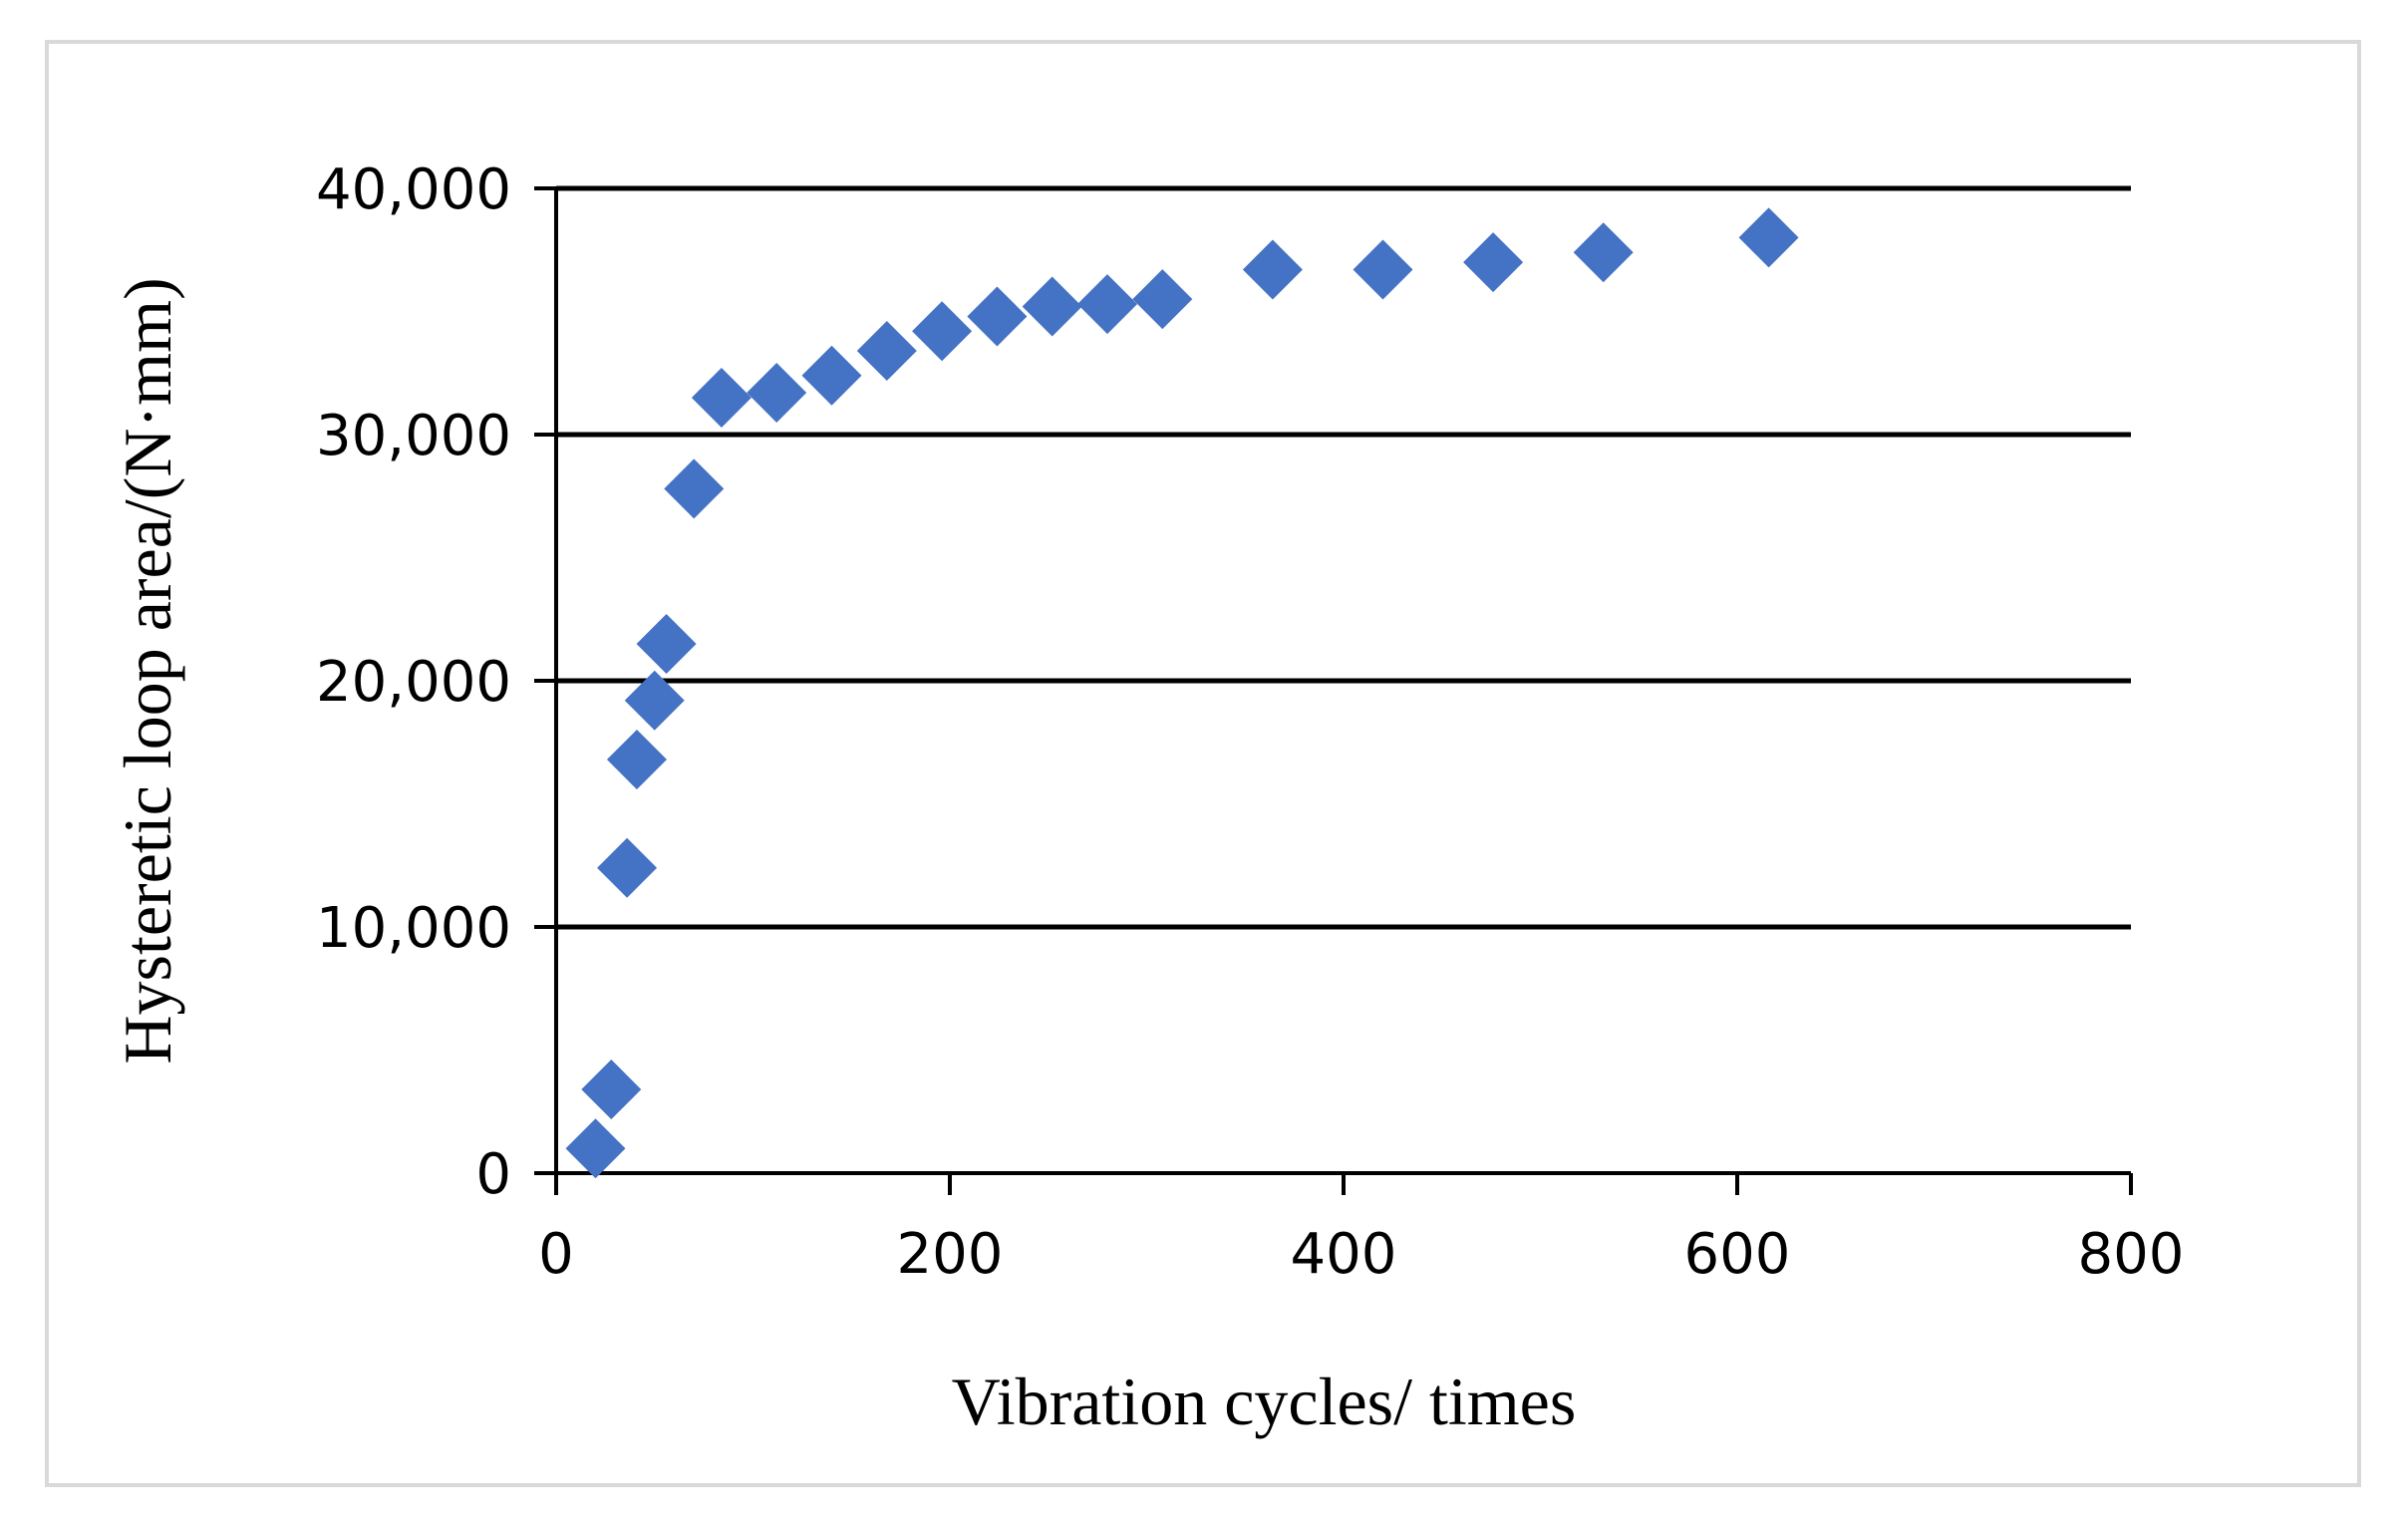 The image size is (2408, 1524). What do you see at coordinates (950, 1254) in the screenshot?
I see `x-tick-label-1: 200` at bounding box center [950, 1254].